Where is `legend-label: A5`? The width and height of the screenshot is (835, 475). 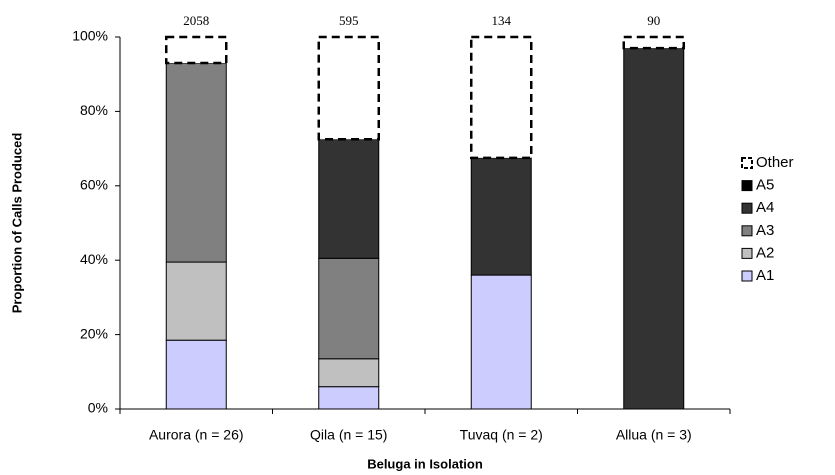 legend-label: A5 is located at coordinates (765, 185).